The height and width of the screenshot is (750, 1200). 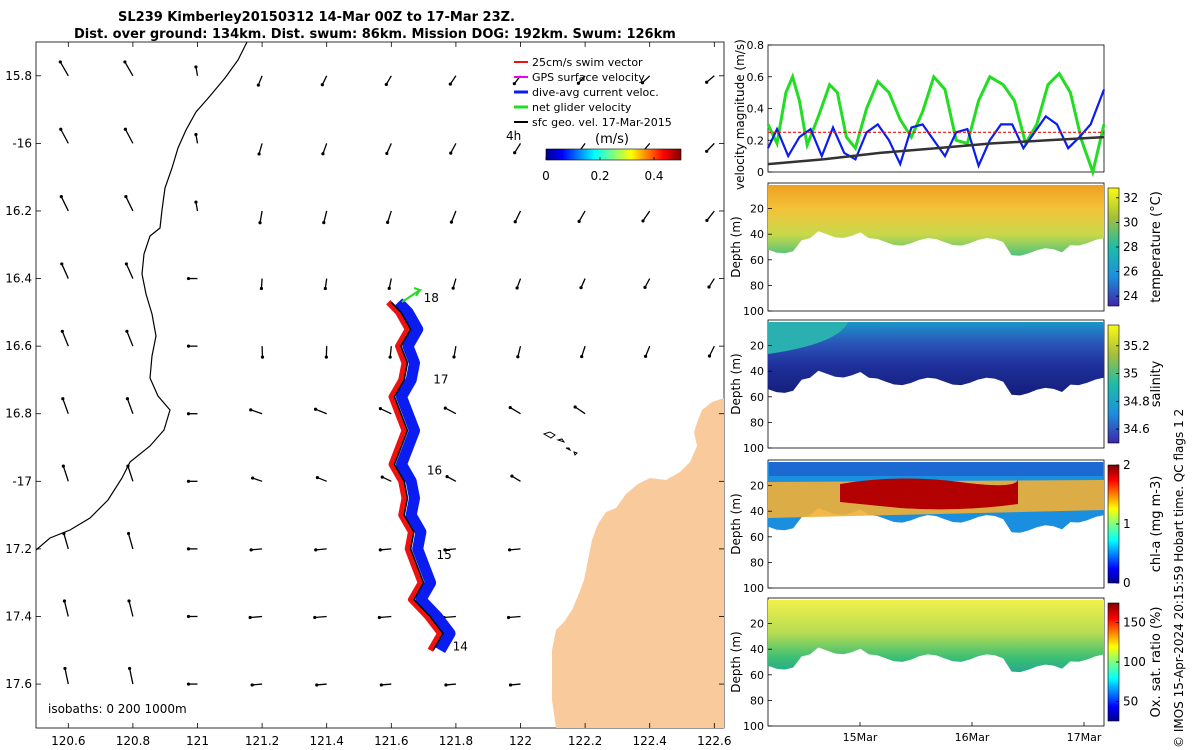 What do you see at coordinates (1156, 247) in the screenshot?
I see `temperature-colorbar-label: temperature (°C)` at bounding box center [1156, 247].